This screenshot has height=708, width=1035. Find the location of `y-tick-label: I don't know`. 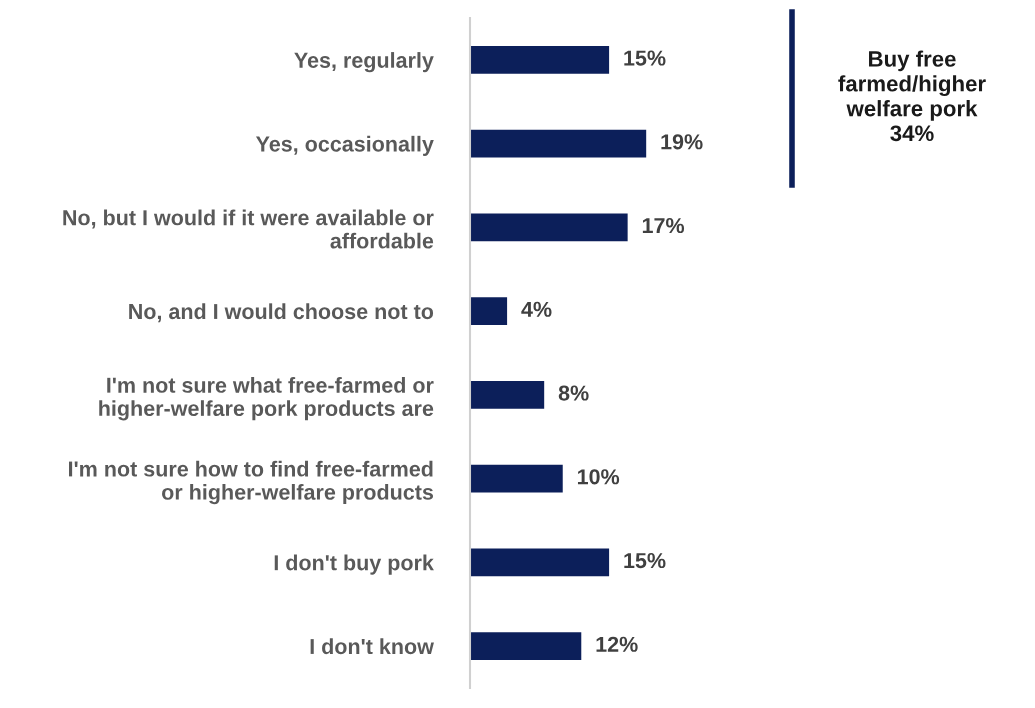

y-tick-label: I don't know is located at coordinates (372, 646).